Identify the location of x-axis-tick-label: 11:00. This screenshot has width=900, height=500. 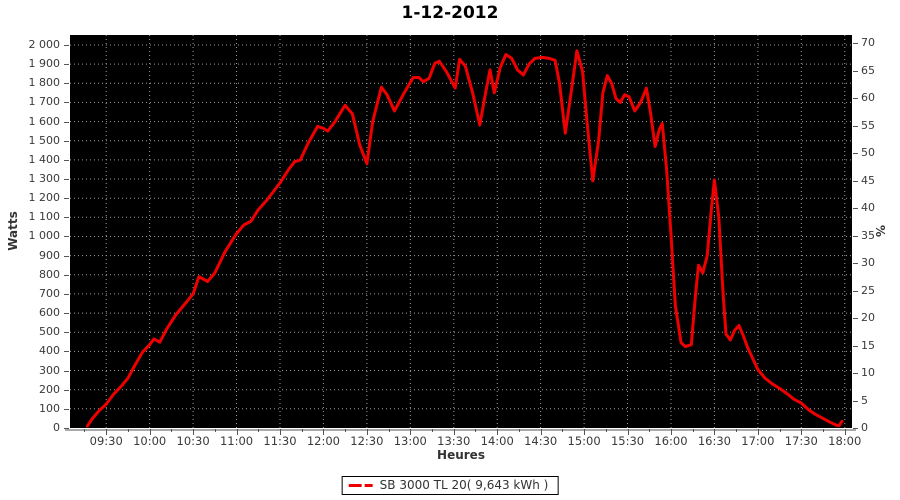
(236, 441).